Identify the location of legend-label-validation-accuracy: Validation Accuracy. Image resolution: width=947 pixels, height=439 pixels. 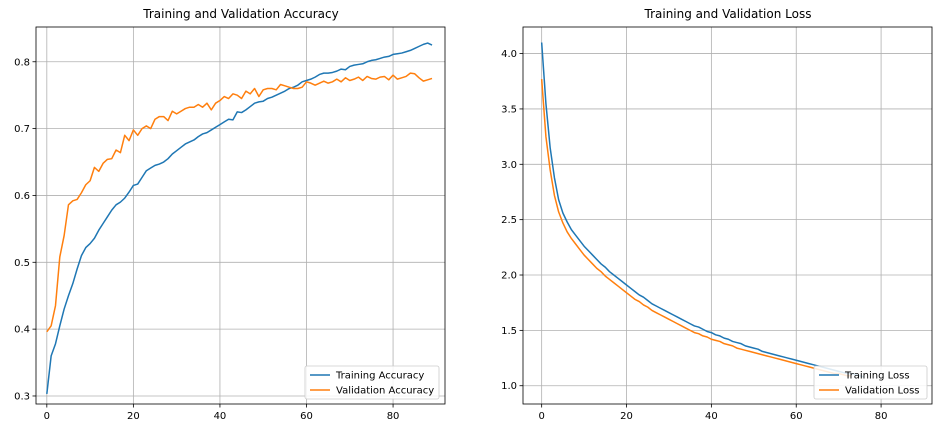
(385, 391).